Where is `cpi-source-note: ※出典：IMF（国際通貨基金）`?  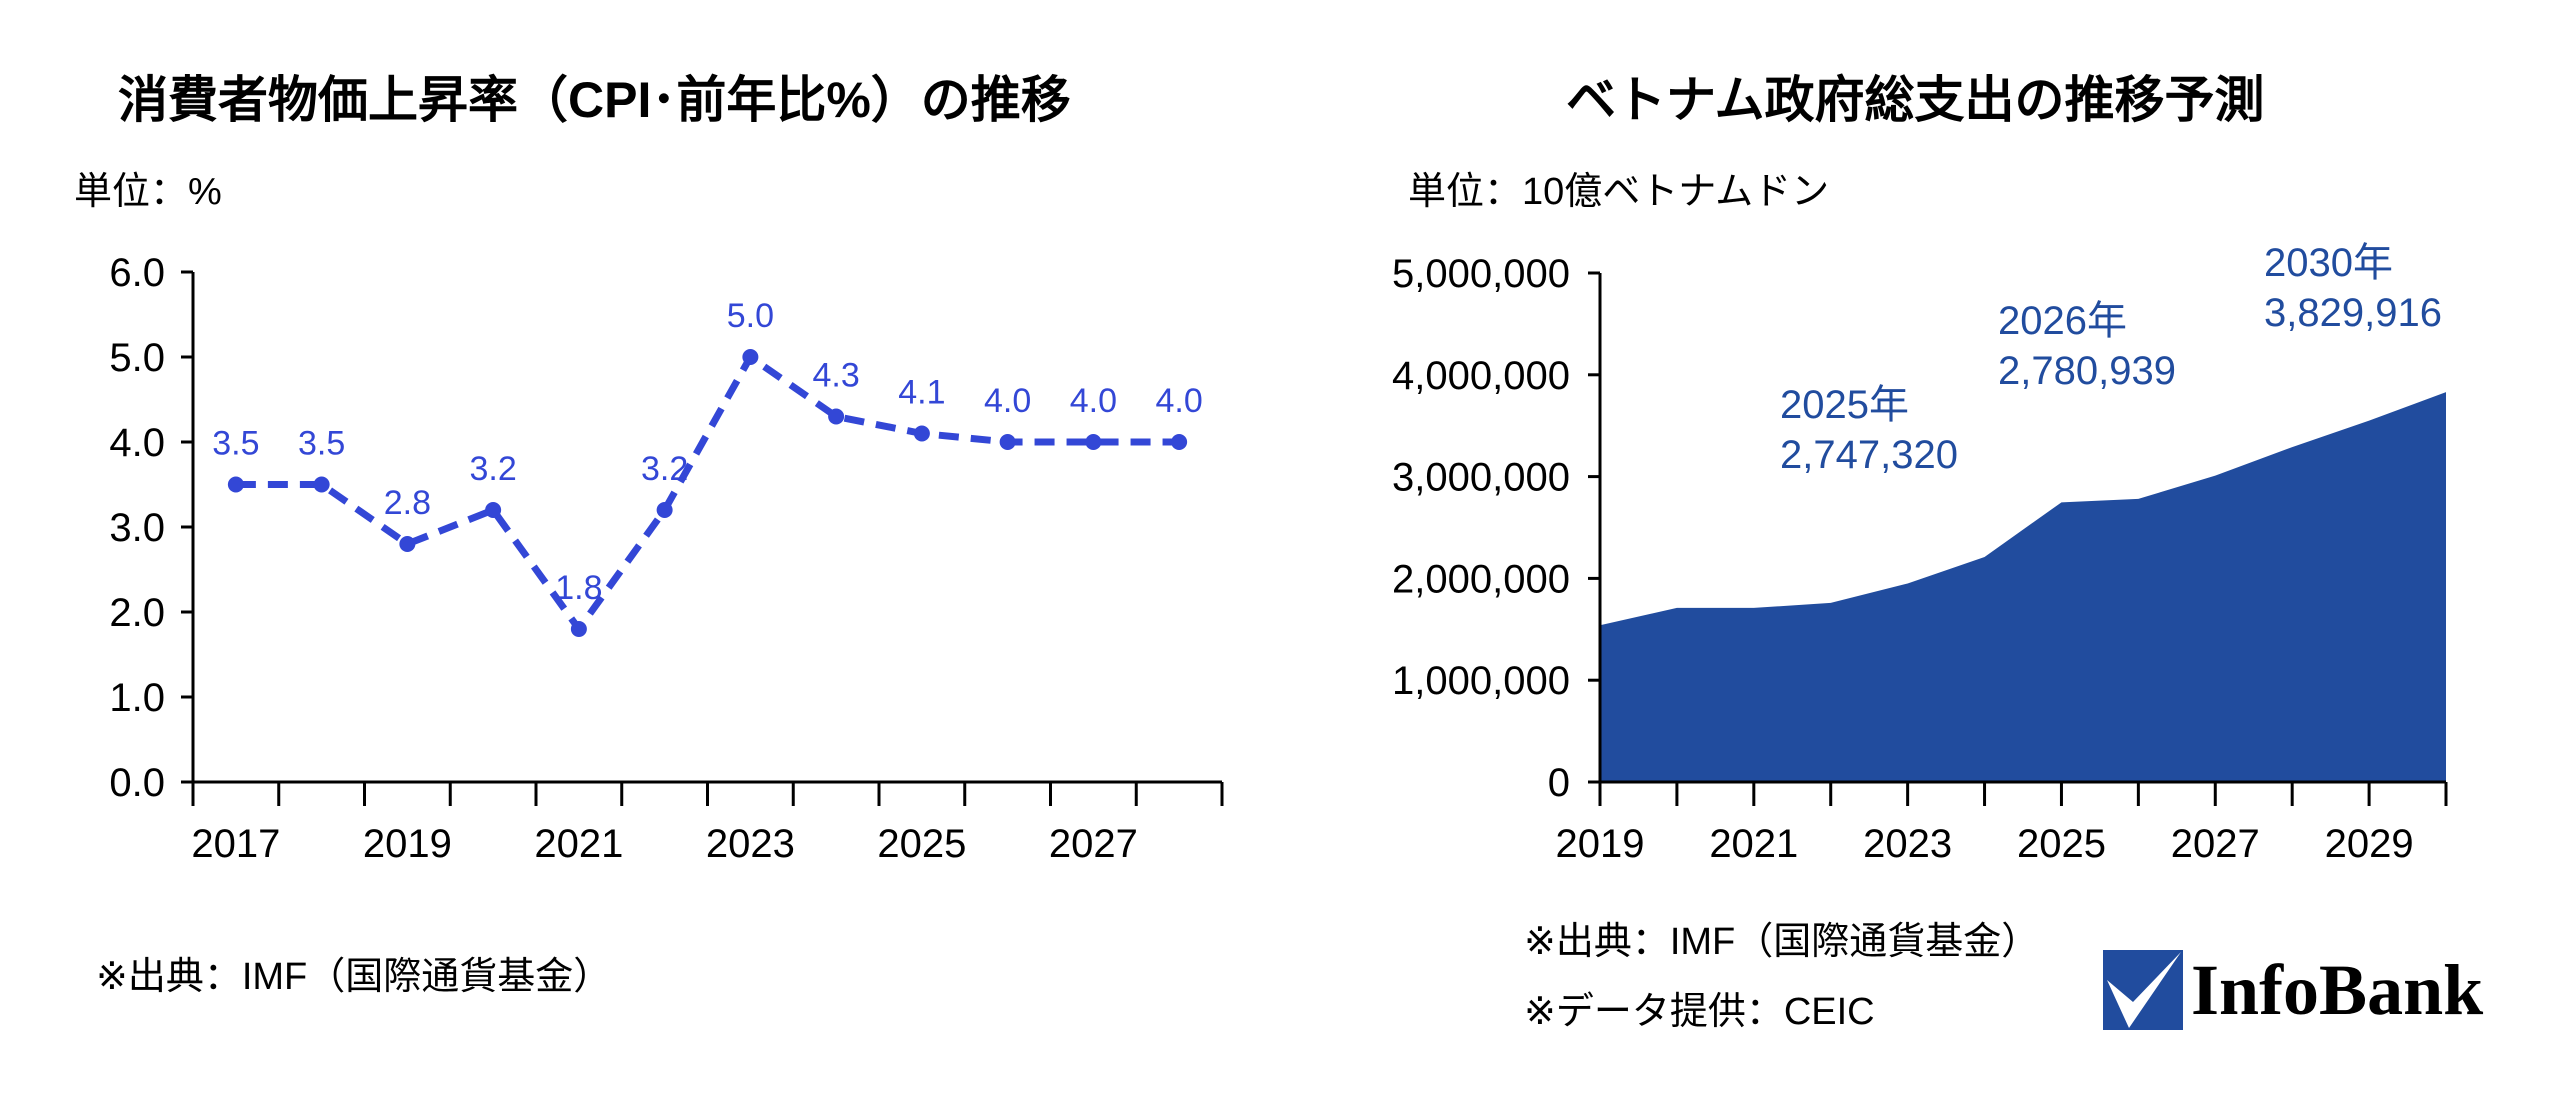 cpi-source-note: ※出典：IMF（国際通貨基金） is located at coordinates (354, 977).